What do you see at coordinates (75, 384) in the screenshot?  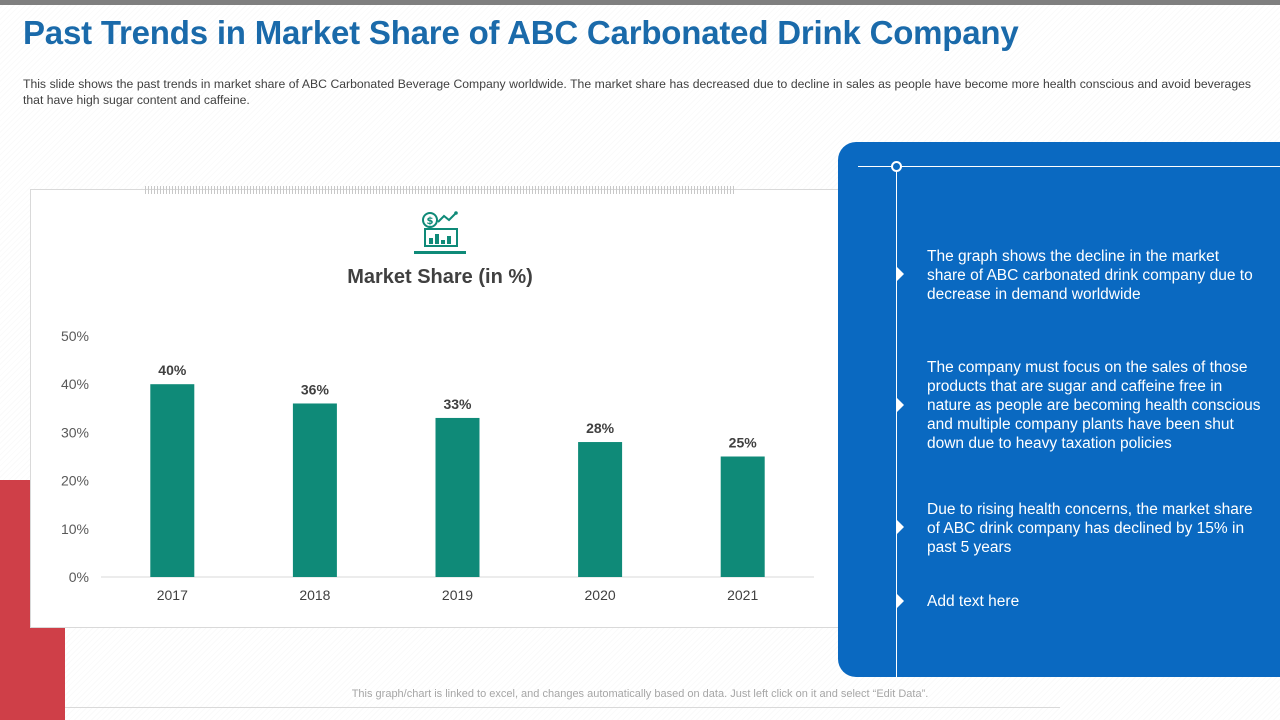 I see `y-tick-label: 40%` at bounding box center [75, 384].